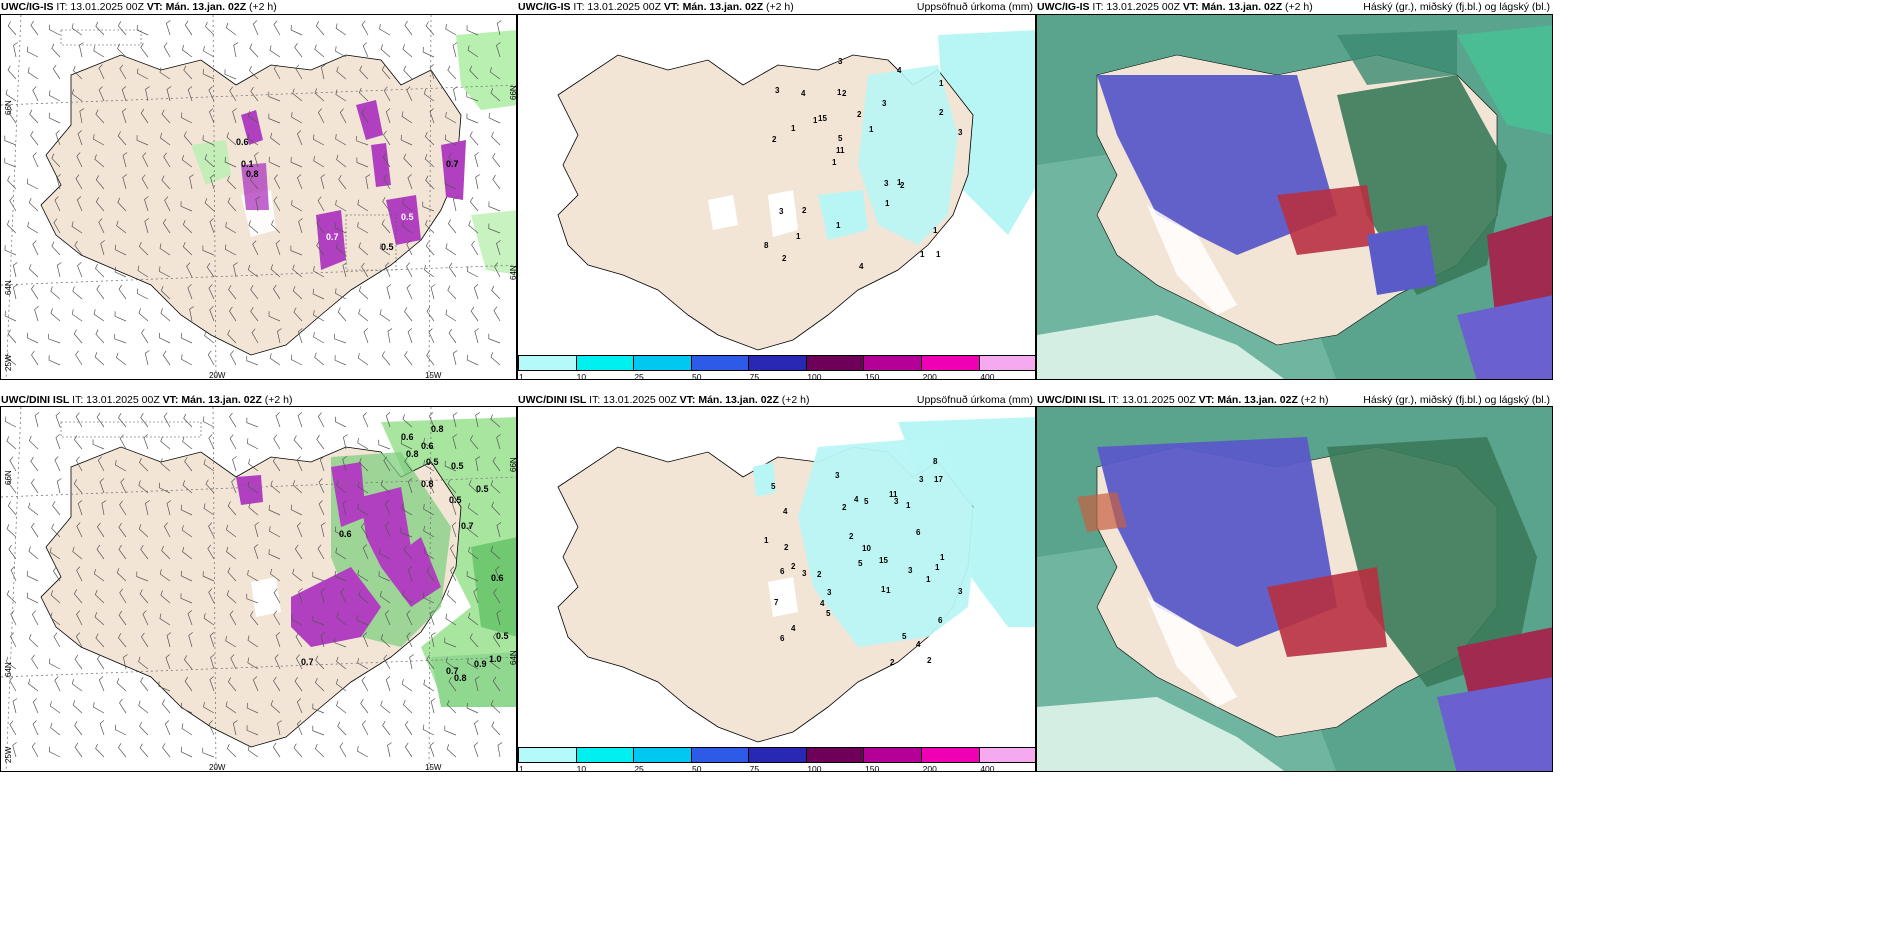 The image size is (1900, 950). What do you see at coordinates (935, 461) in the screenshot?
I see `accum-value: 8` at bounding box center [935, 461].